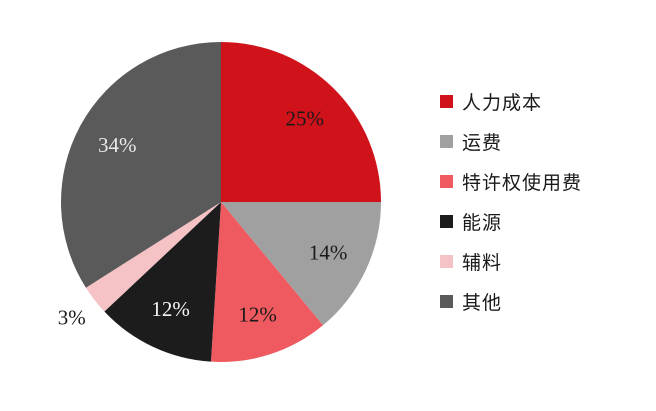 The image size is (656, 411). I want to click on legend-label-labor-cost: 人力成本, so click(502, 103).